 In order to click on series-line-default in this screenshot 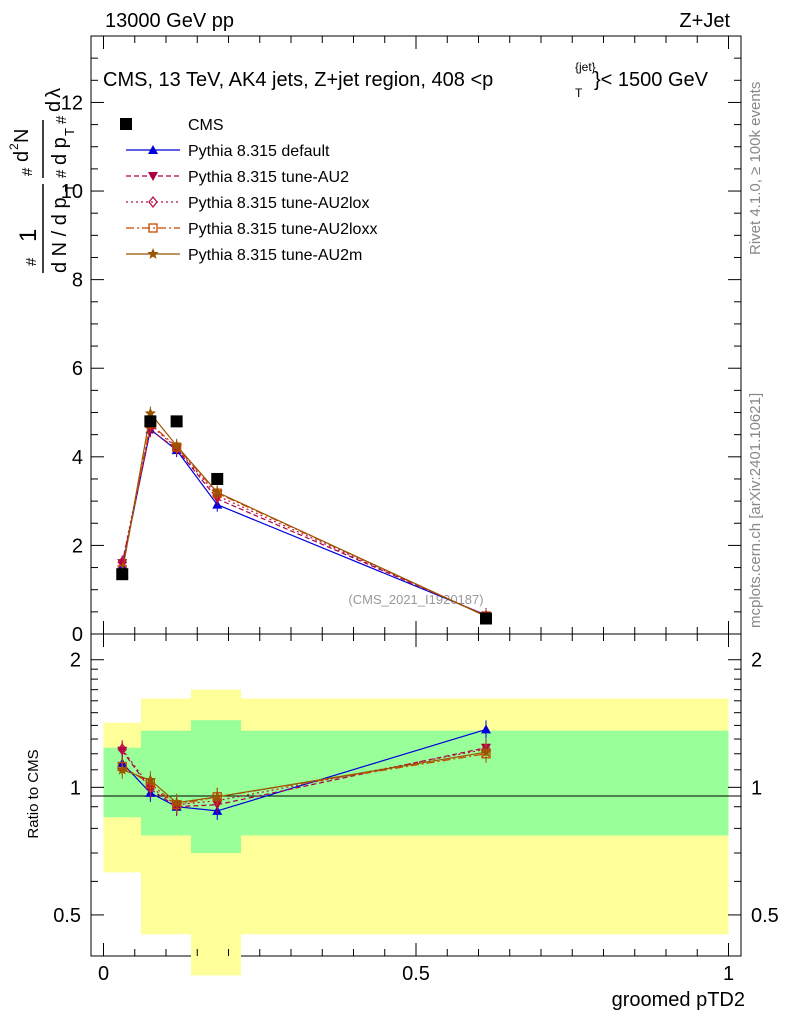, I will do `click(304, 522)`.